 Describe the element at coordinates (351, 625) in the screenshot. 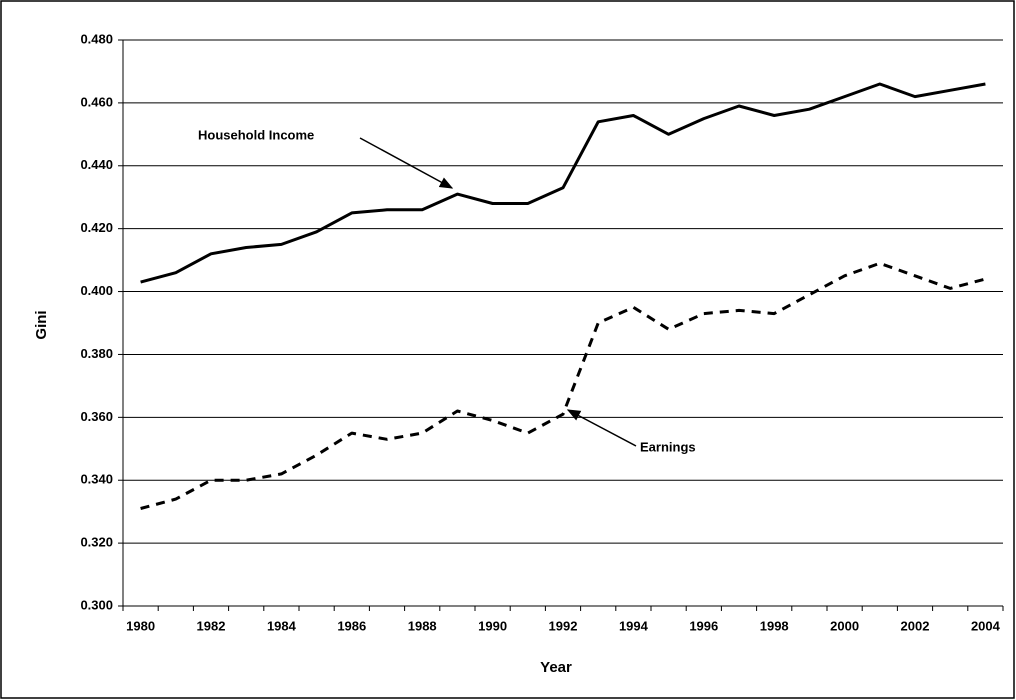

I see `x-tick-label: 1986` at that location.